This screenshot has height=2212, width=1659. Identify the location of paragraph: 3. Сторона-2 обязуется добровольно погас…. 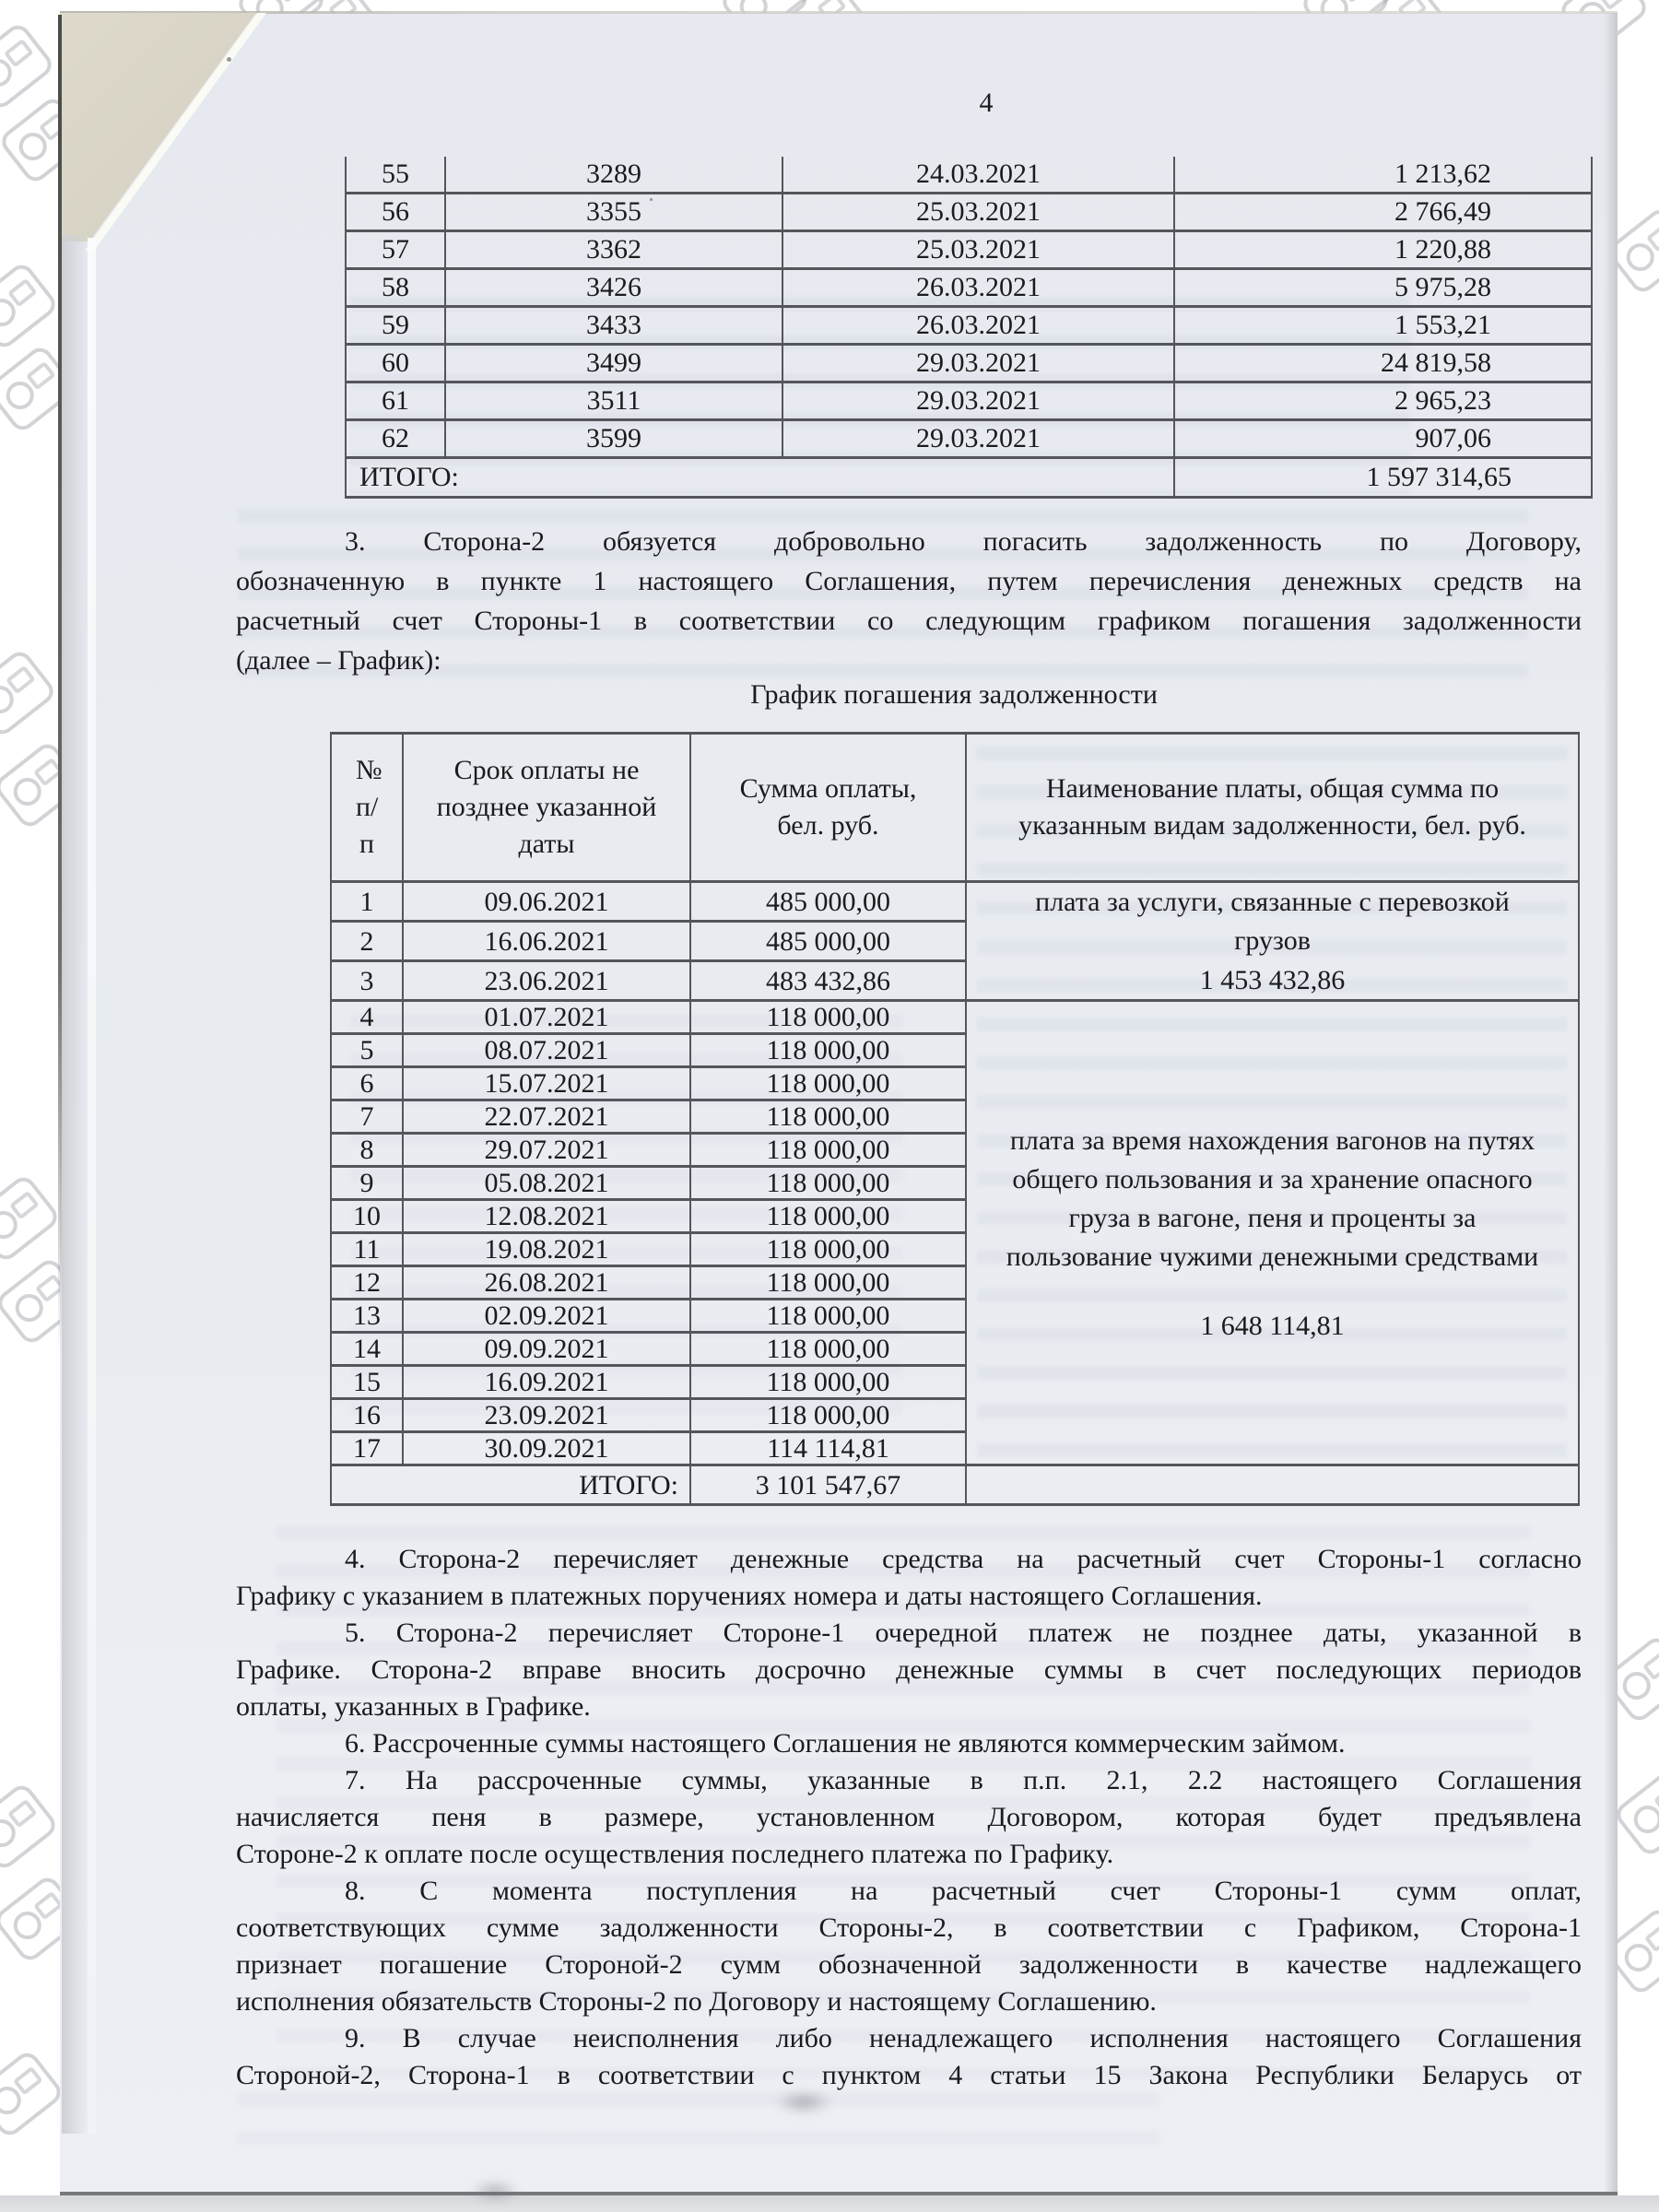
(909, 601).